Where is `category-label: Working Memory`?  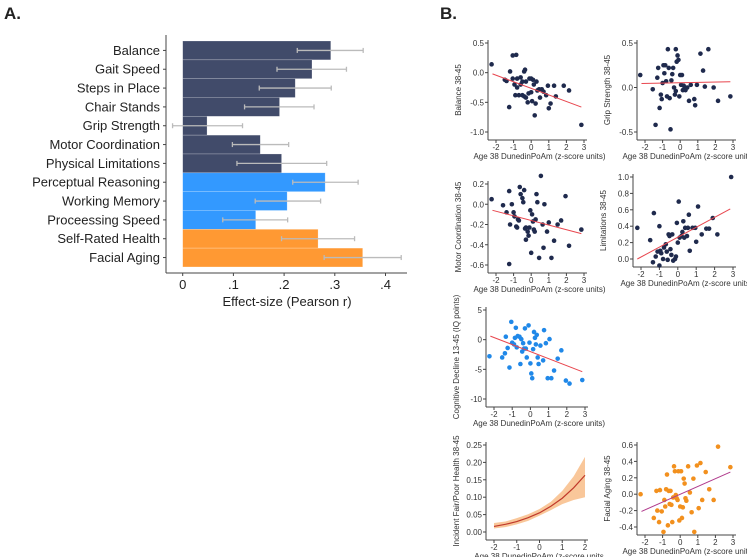
category-label: Working Memory is located at coordinates (111, 201).